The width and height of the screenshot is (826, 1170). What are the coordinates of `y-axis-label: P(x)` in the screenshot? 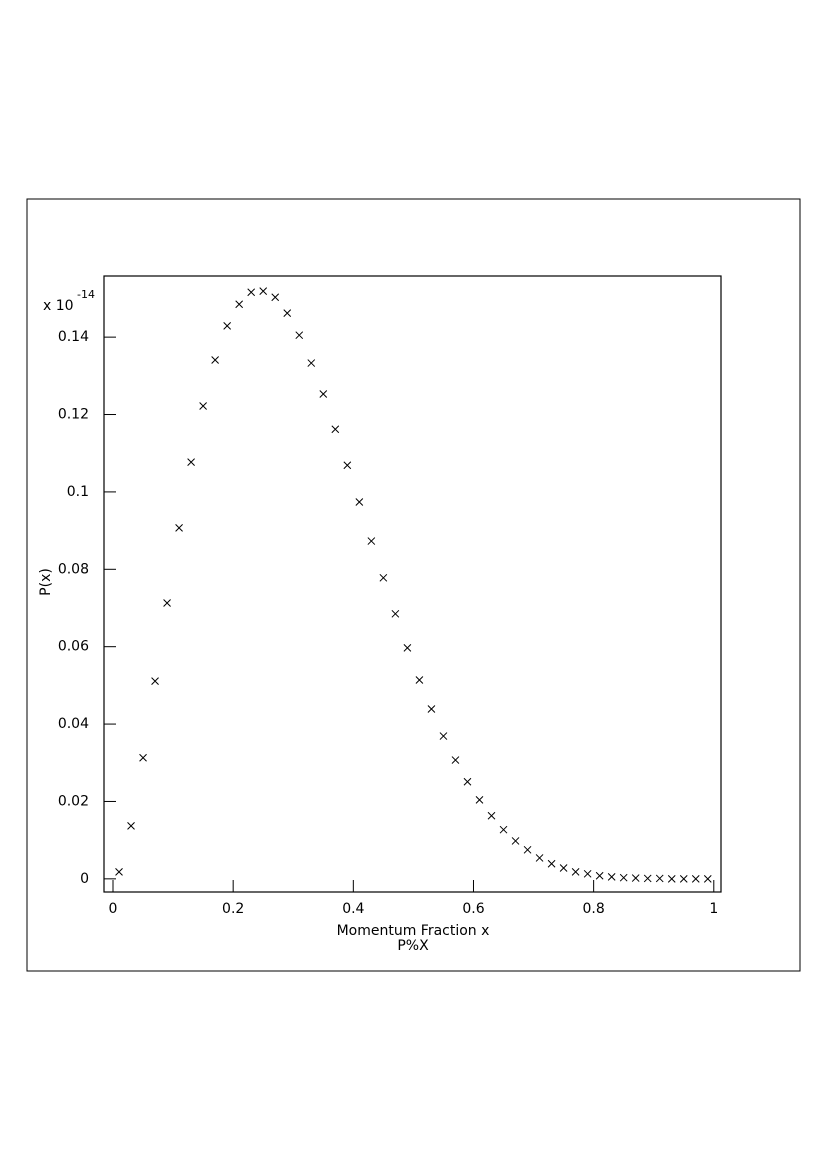 It's located at (46, 582).